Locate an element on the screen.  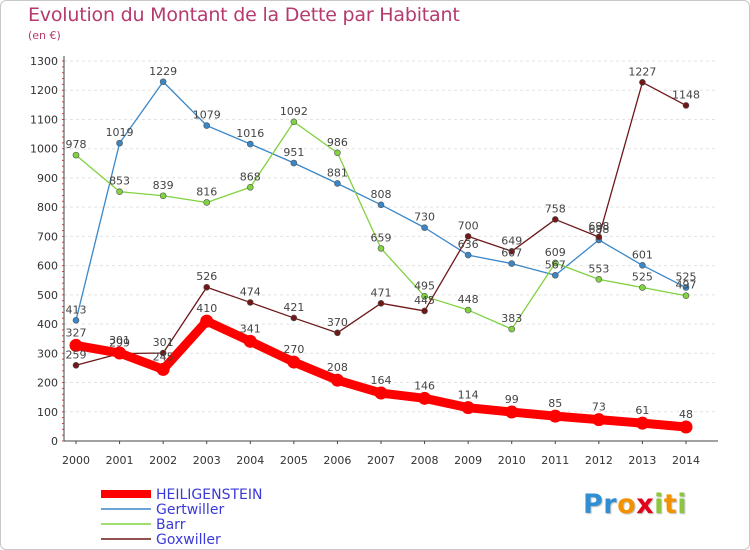
data-label: 497 is located at coordinates (686, 285).